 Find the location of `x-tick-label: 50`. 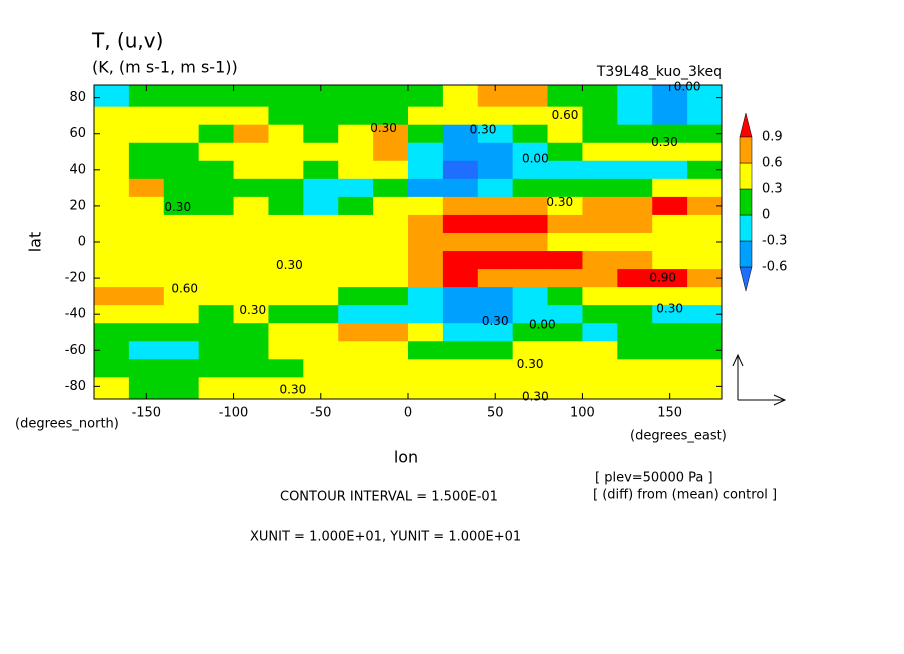

x-tick-label: 50 is located at coordinates (495, 413).